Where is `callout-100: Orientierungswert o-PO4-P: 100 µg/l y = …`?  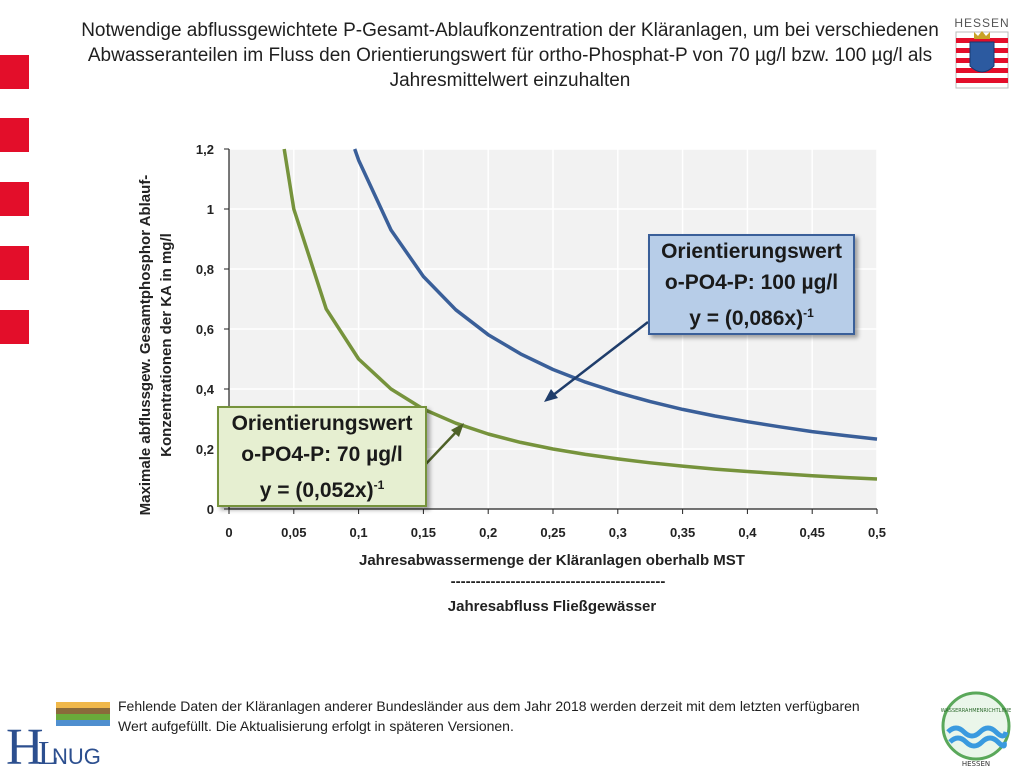 callout-100: Orientierungswert o-PO4-P: 100 µg/l y = … is located at coordinates (751, 284).